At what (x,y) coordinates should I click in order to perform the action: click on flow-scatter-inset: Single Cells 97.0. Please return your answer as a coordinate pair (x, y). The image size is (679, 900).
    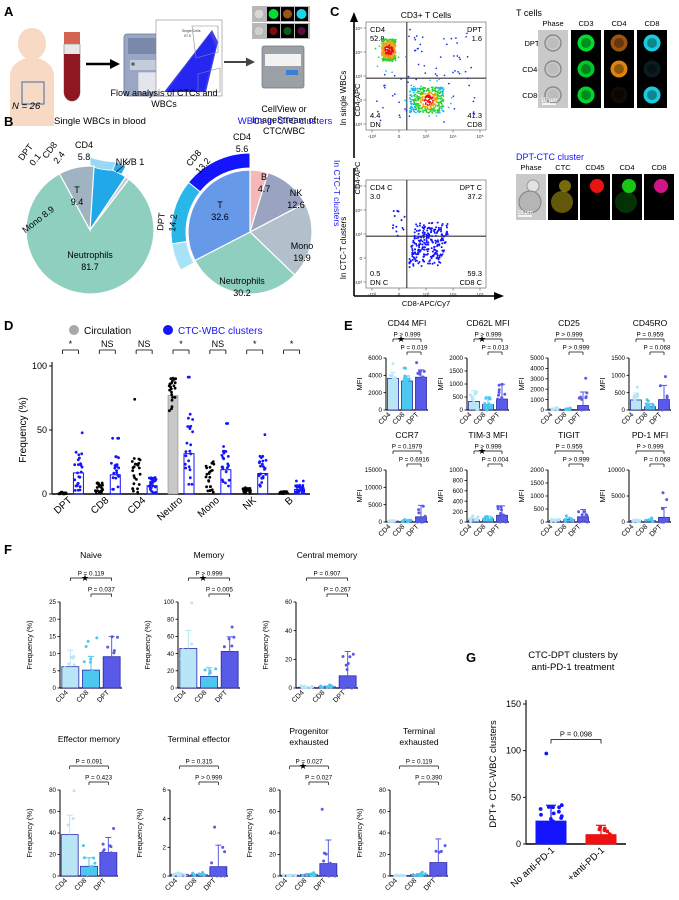
    Looking at the image, I should click on (189, 58).